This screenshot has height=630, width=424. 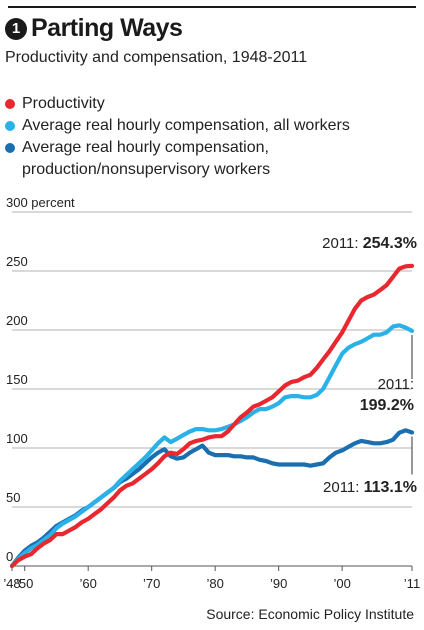 I want to click on y-tick-label: 100, so click(x=17, y=438).